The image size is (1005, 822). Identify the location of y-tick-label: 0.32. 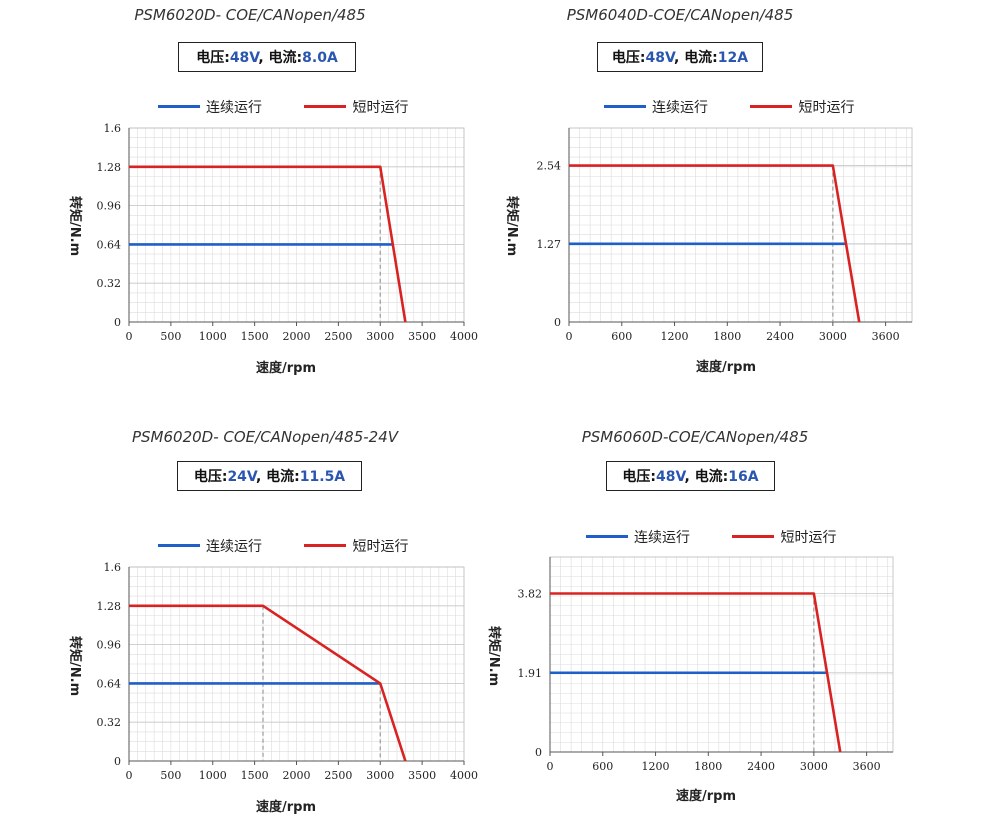
(109, 722).